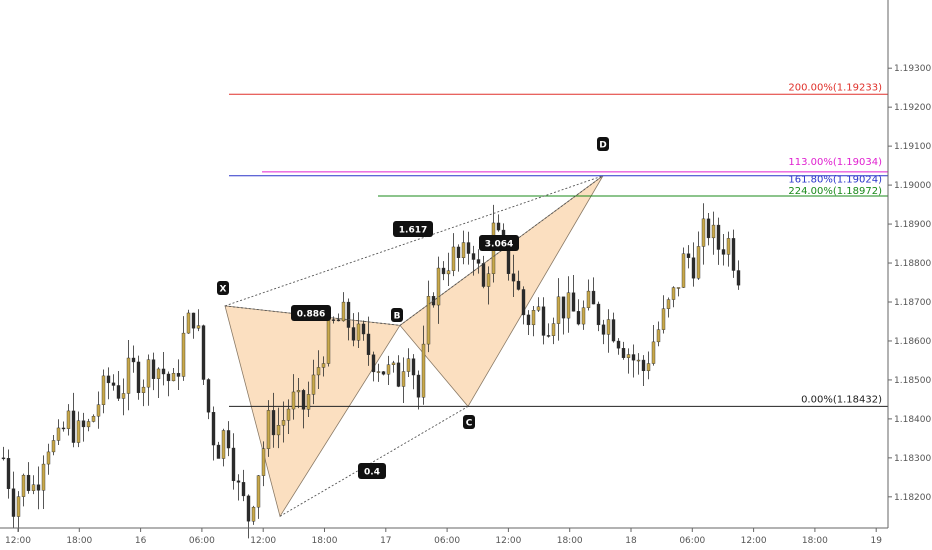 This screenshot has height=550, width=932. Describe the element at coordinates (835, 180) in the screenshot. I see `fib-level-label: 161.80%(1.19024)` at that location.